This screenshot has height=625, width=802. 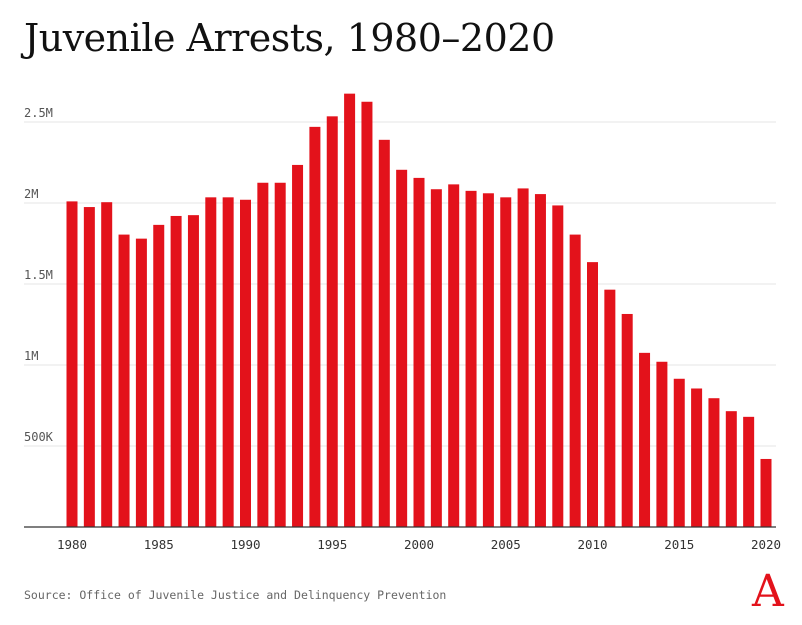 I want to click on bar-1990, so click(x=245, y=363).